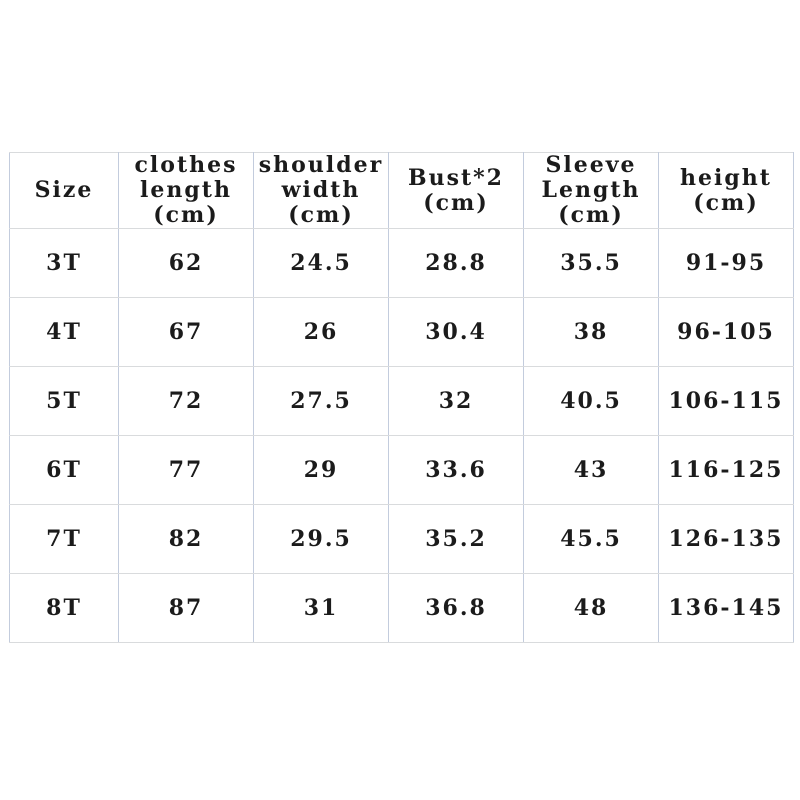 This screenshot has width=800, height=800. Describe the element at coordinates (591, 332) in the screenshot. I see `cell-sleeve-length: 38` at that location.